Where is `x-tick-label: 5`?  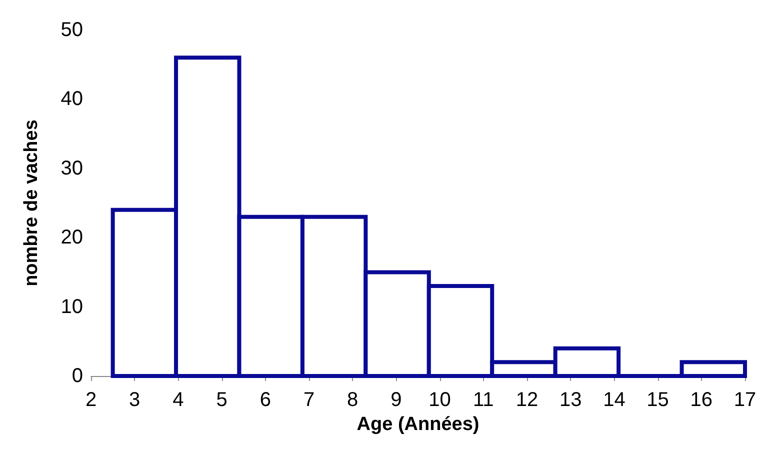
x-tick-label: 5 is located at coordinates (222, 400).